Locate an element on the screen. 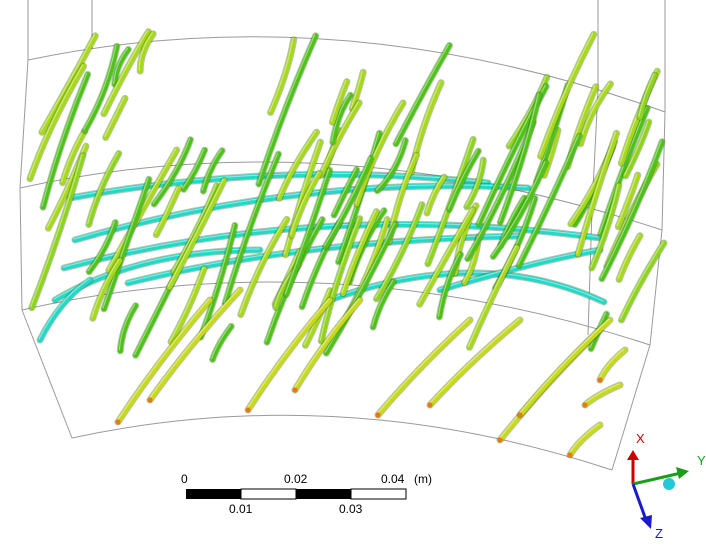 The image size is (706, 546). x-arrowhead-icon is located at coordinates (633, 455).